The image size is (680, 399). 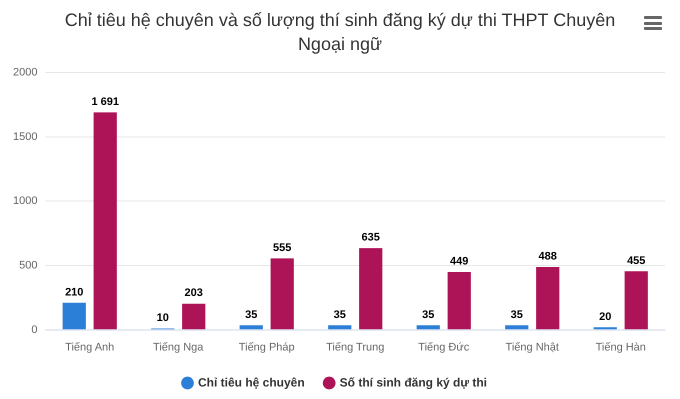 What do you see at coordinates (605, 316) in the screenshot?
I see `data-label: 20` at bounding box center [605, 316].